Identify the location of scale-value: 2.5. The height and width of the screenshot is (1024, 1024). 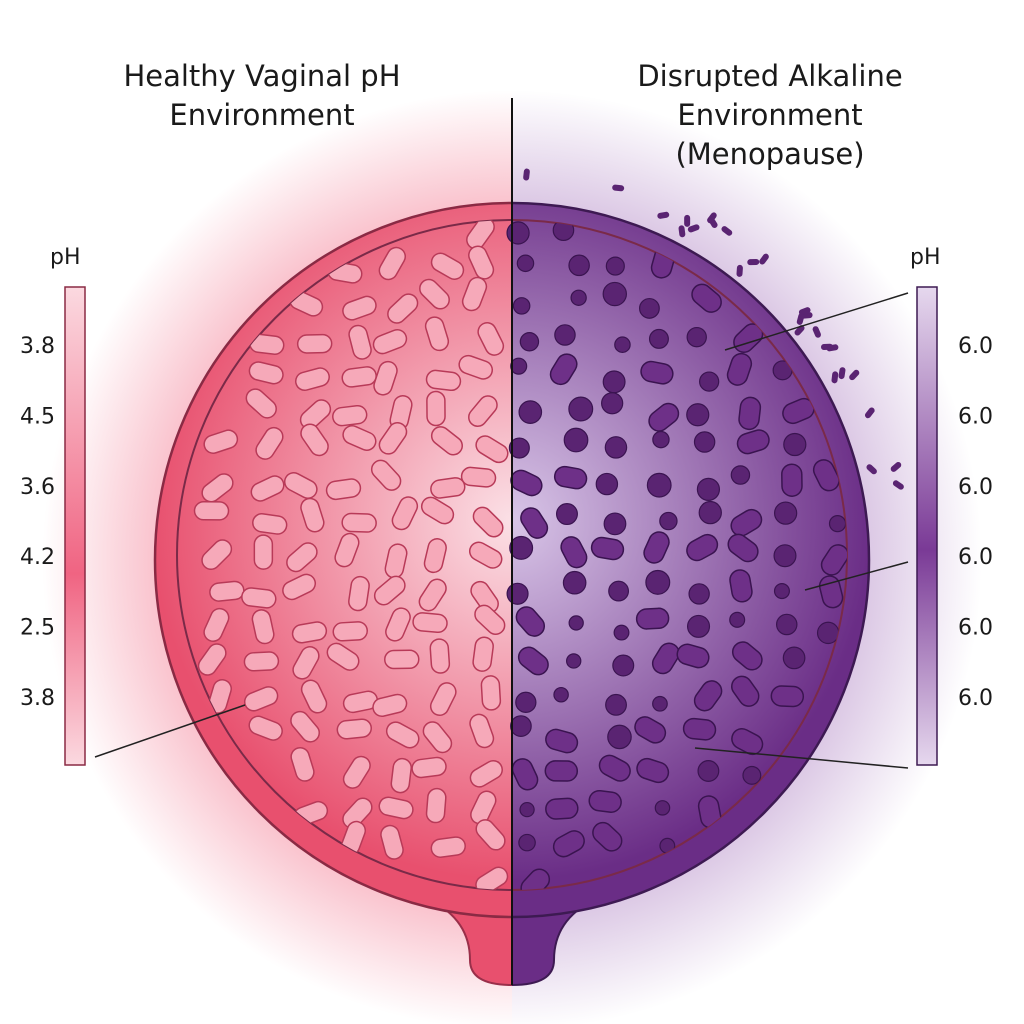
(37, 628).